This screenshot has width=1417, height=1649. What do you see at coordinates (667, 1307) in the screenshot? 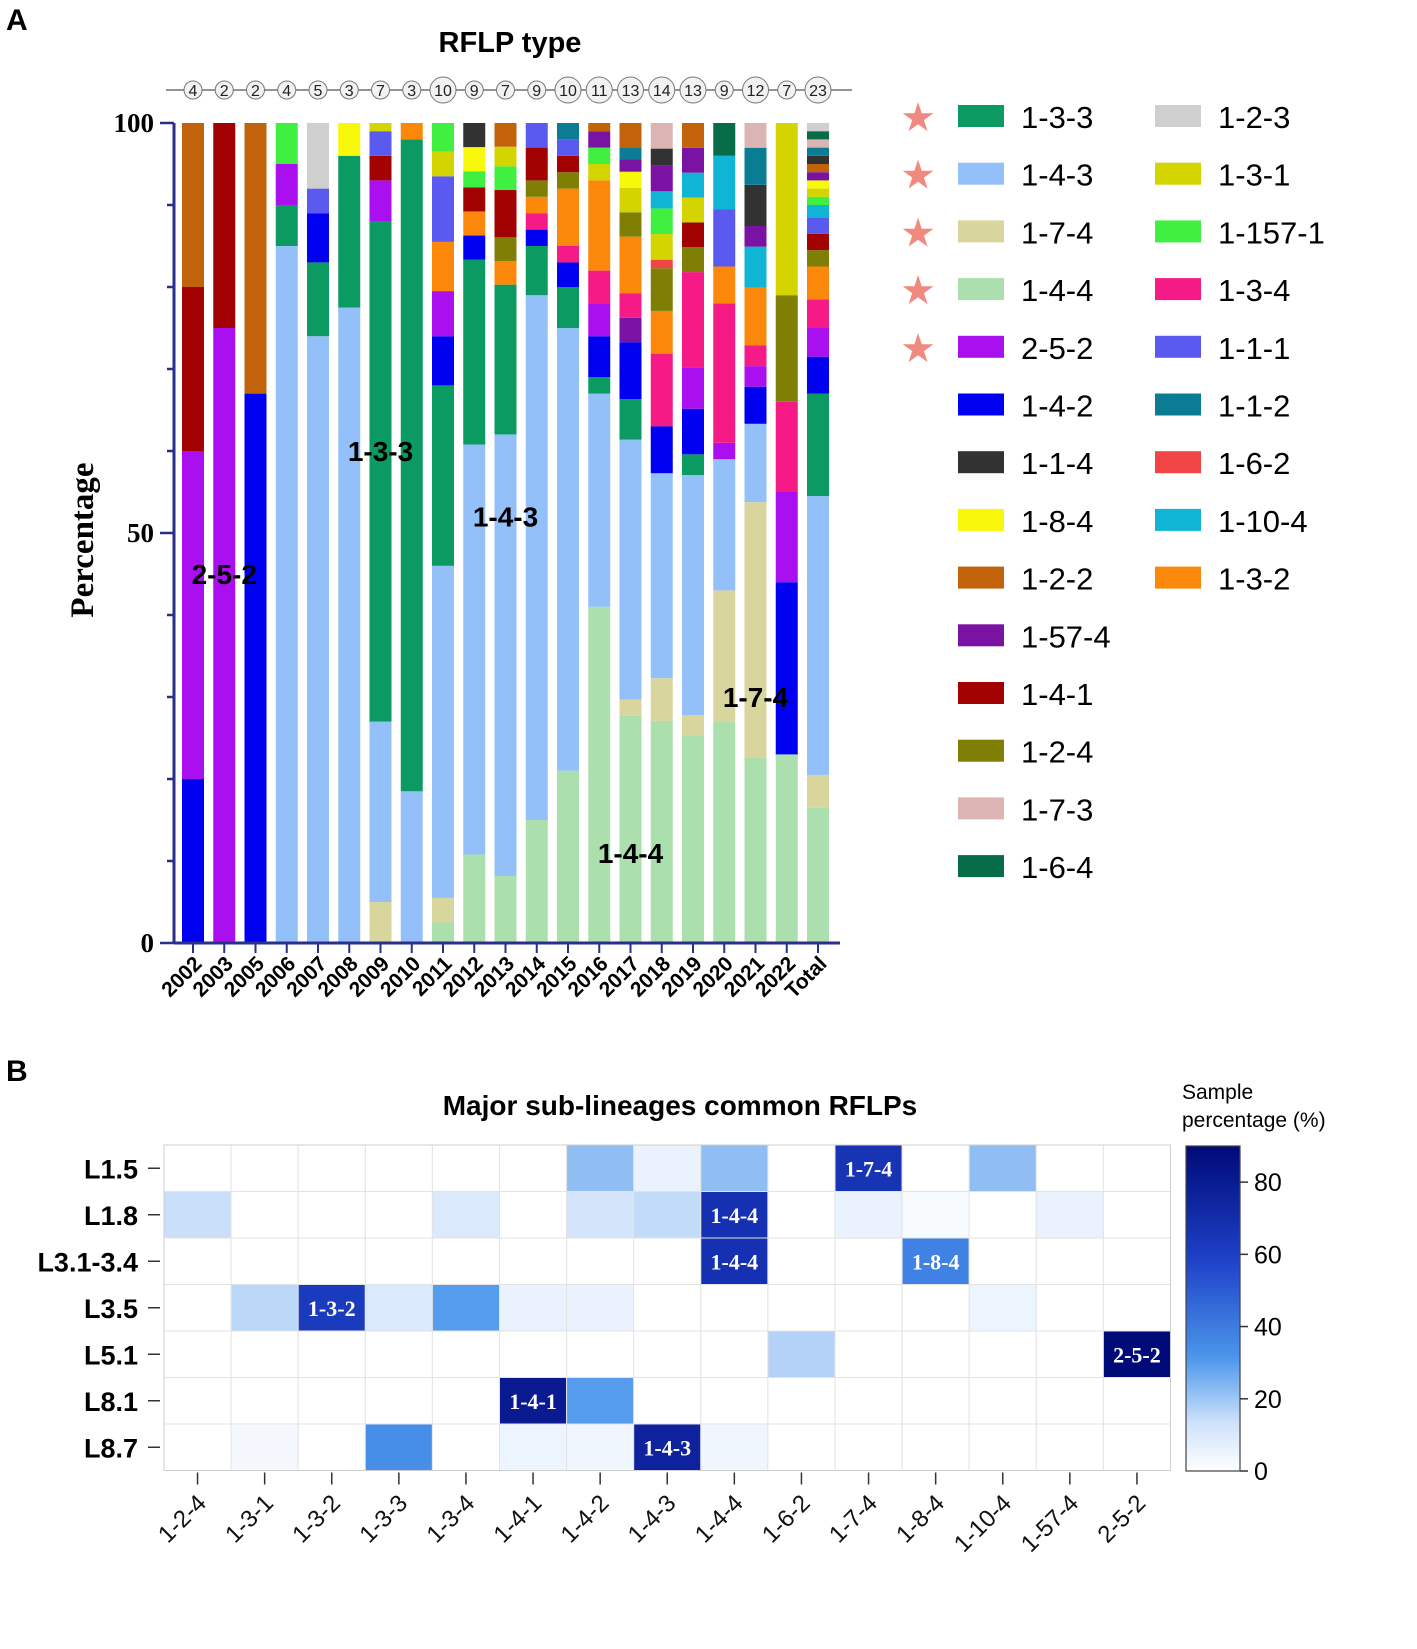
I see `heatmap-border` at bounding box center [667, 1307].